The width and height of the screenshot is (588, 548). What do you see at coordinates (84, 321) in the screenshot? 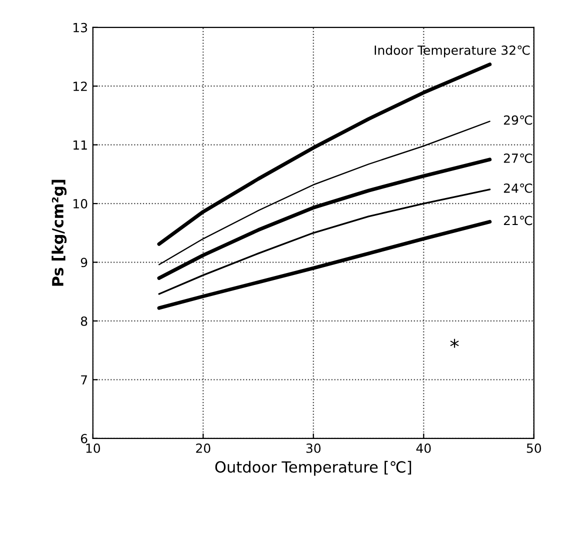
I see `y-tick-label: 8` at bounding box center [84, 321].